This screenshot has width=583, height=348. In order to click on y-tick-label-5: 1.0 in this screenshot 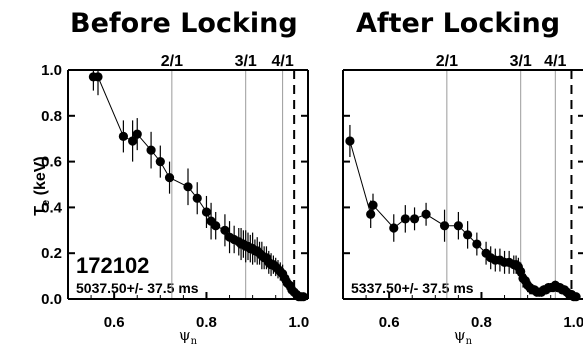, I will do `click(51, 70)`.